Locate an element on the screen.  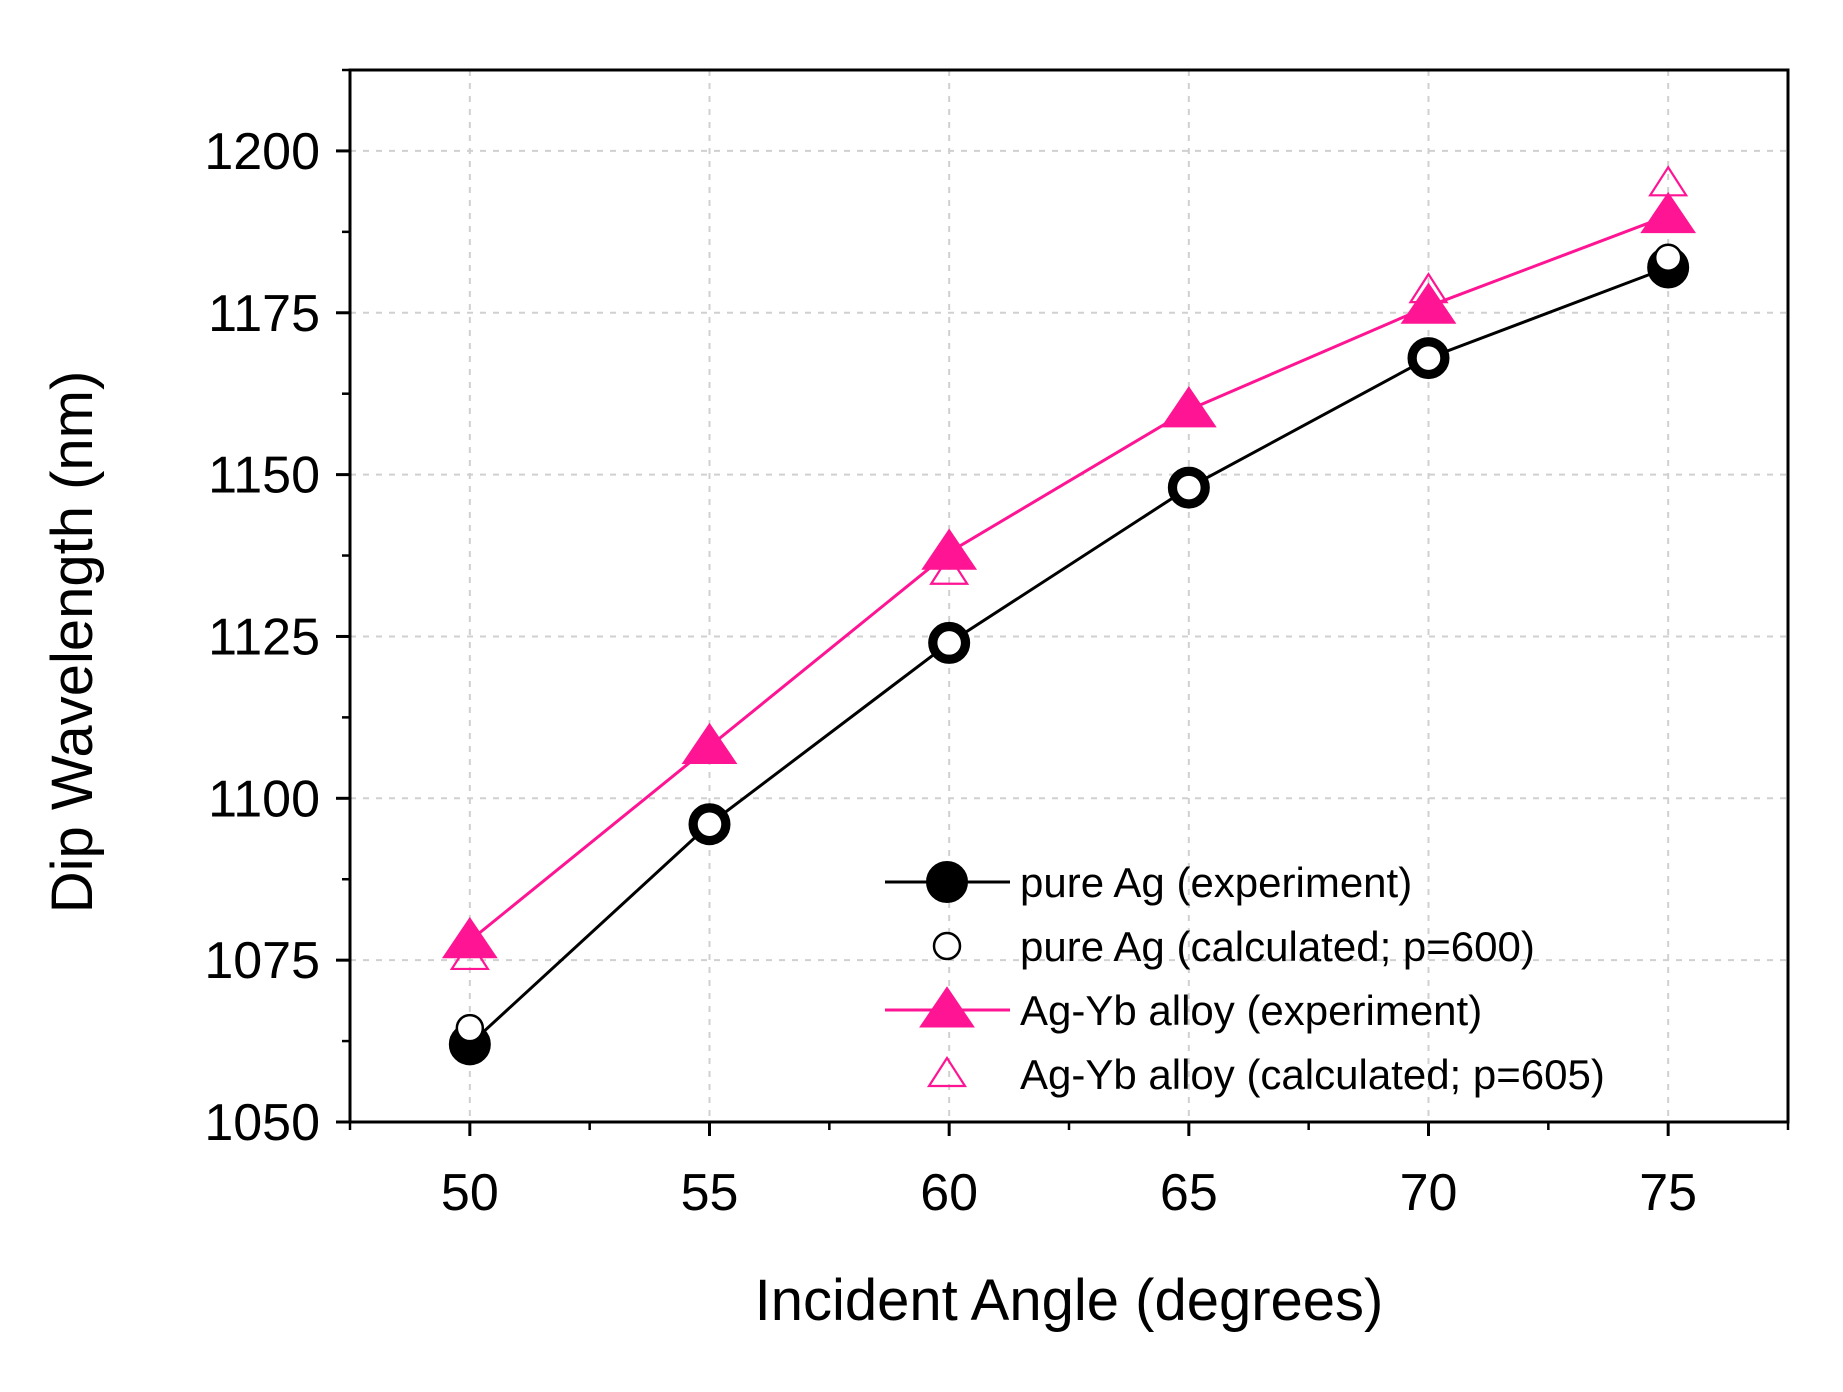
y-tick-label: 1100 is located at coordinates (264, 799).